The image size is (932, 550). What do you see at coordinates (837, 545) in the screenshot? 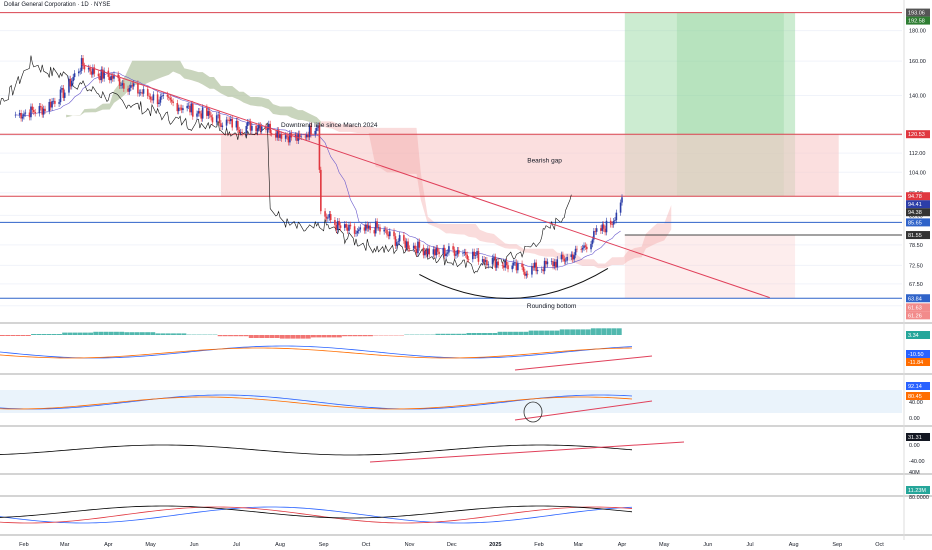
I see `time-label-19: Sep` at bounding box center [837, 545].